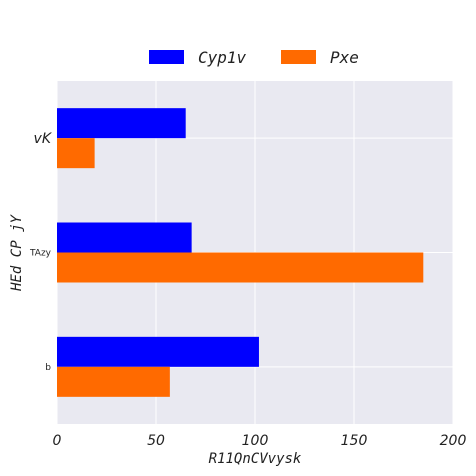 The height and width of the screenshot is (476, 476). What do you see at coordinates (124, 237) in the screenshot?
I see `bar-series-1-TAzy` at bounding box center [124, 237].